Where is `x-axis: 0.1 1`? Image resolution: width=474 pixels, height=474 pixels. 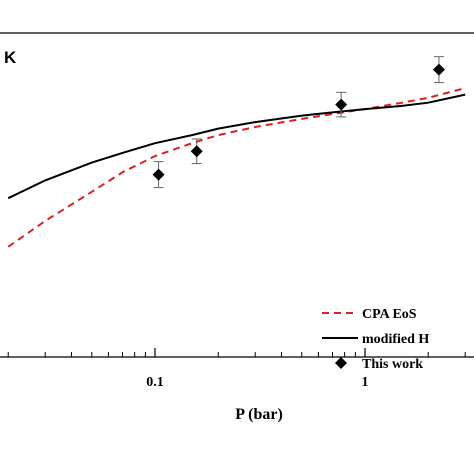
x-axis: 0.1 1 is located at coordinates (236, 369).